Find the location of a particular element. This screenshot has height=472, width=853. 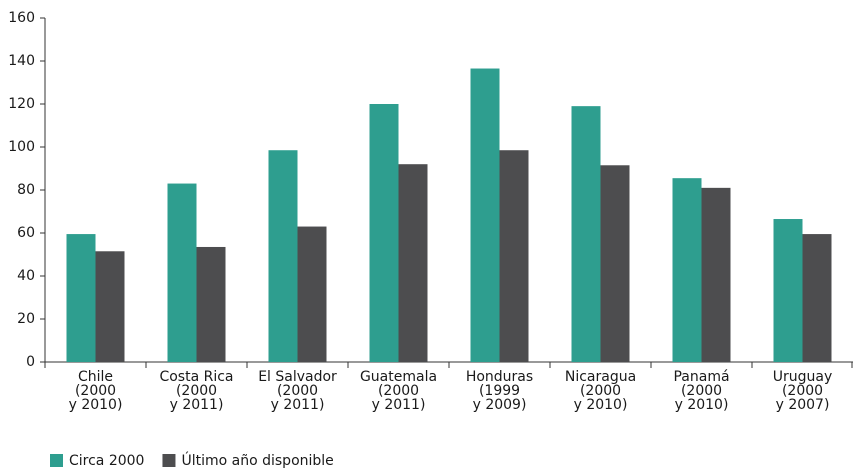

y-tick-label: 120 is located at coordinates (21, 104).